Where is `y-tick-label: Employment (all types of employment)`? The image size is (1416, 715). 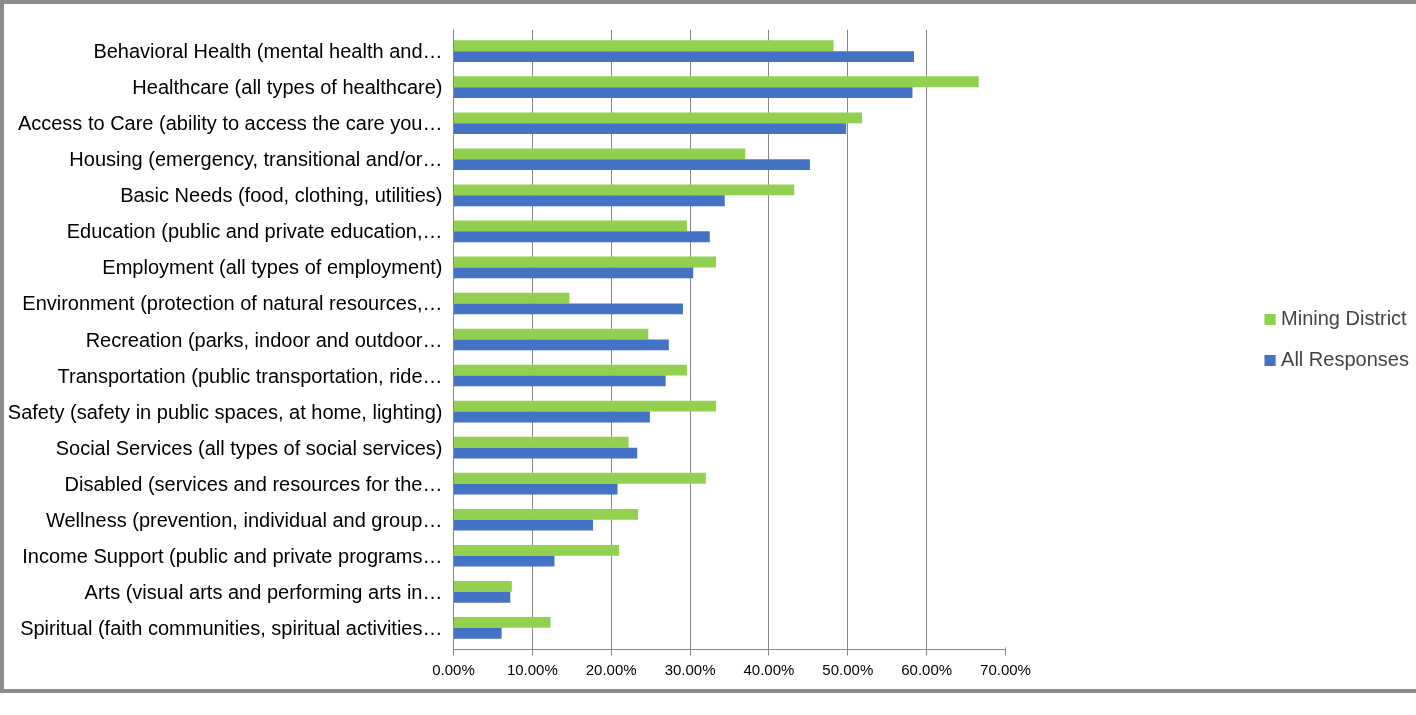 y-tick-label: Employment (all types of employment) is located at coordinates (272, 267).